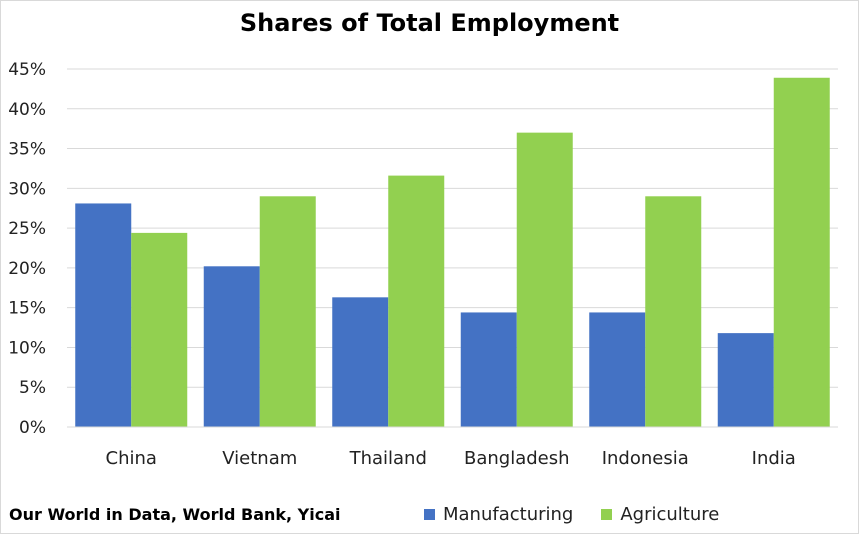 The width and height of the screenshot is (859, 534). Describe the element at coordinates (27, 70) in the screenshot. I see `y-tick-label: 45%` at that location.